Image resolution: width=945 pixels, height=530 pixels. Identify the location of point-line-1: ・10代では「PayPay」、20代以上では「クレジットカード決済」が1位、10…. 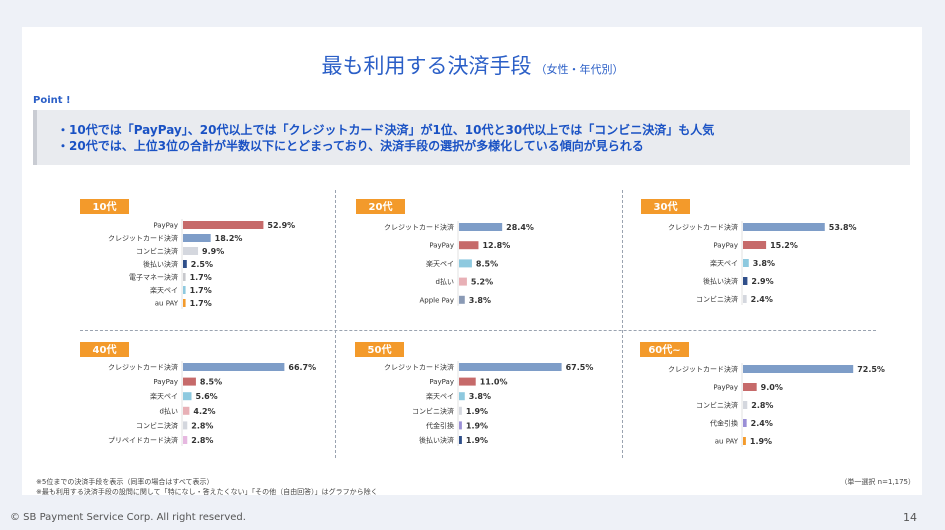
(386, 130).